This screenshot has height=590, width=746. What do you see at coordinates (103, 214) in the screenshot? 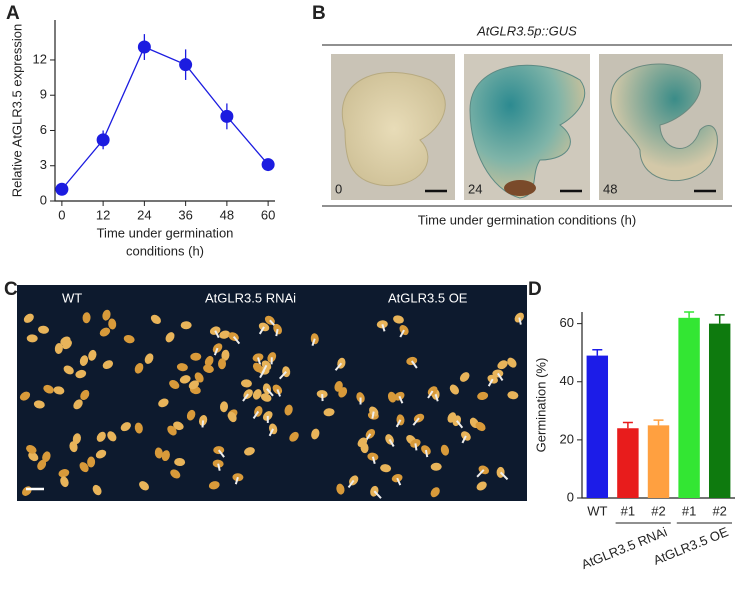
I see `x-tick-label: 12` at bounding box center [103, 214].